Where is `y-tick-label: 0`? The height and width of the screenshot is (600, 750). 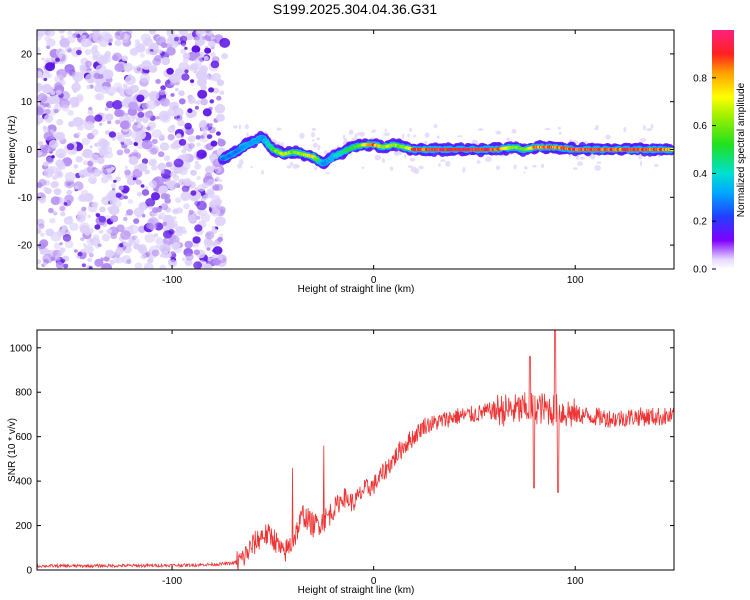 y-tick-label: 0 is located at coordinates (29, 150).